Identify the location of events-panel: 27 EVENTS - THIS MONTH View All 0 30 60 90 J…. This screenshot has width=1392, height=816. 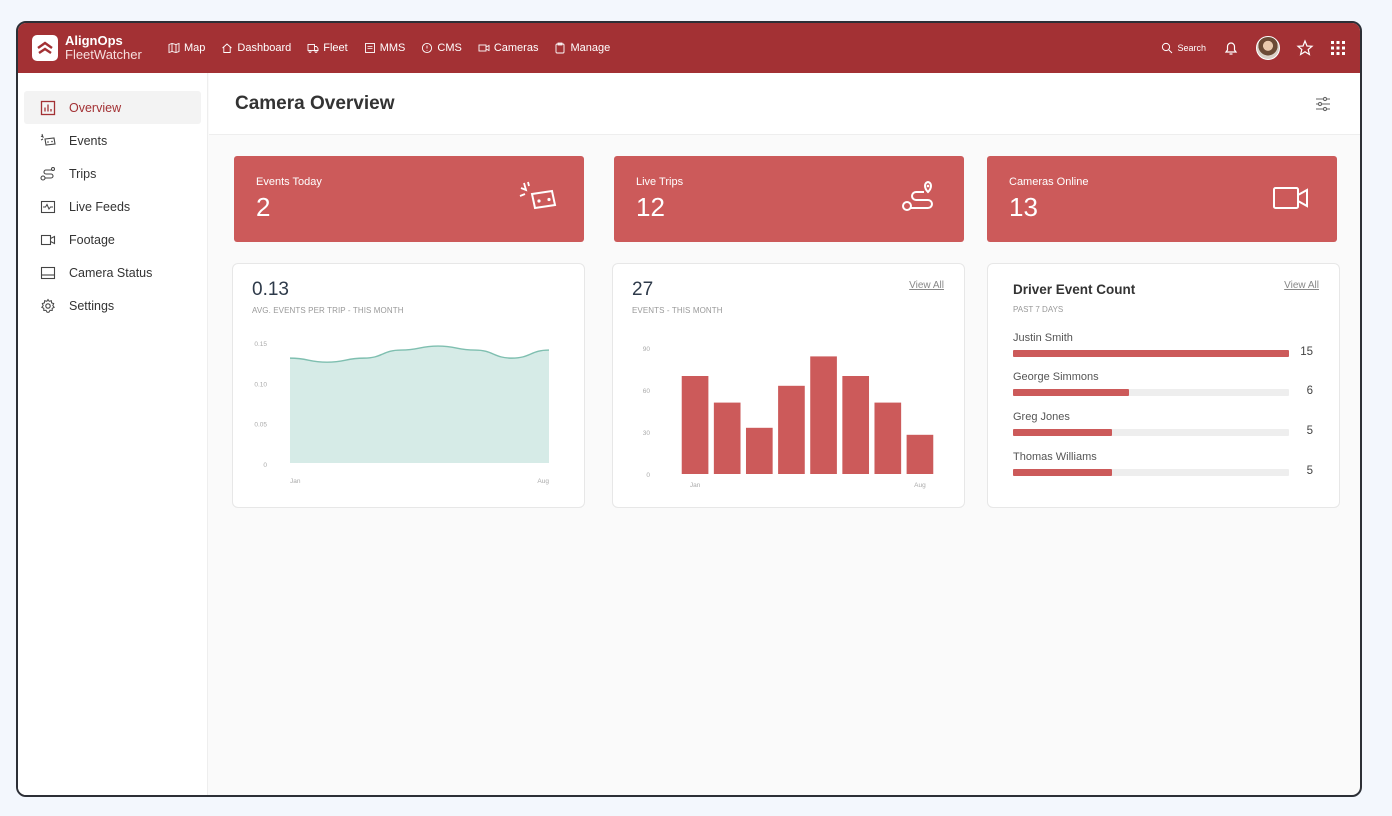
(788, 385).